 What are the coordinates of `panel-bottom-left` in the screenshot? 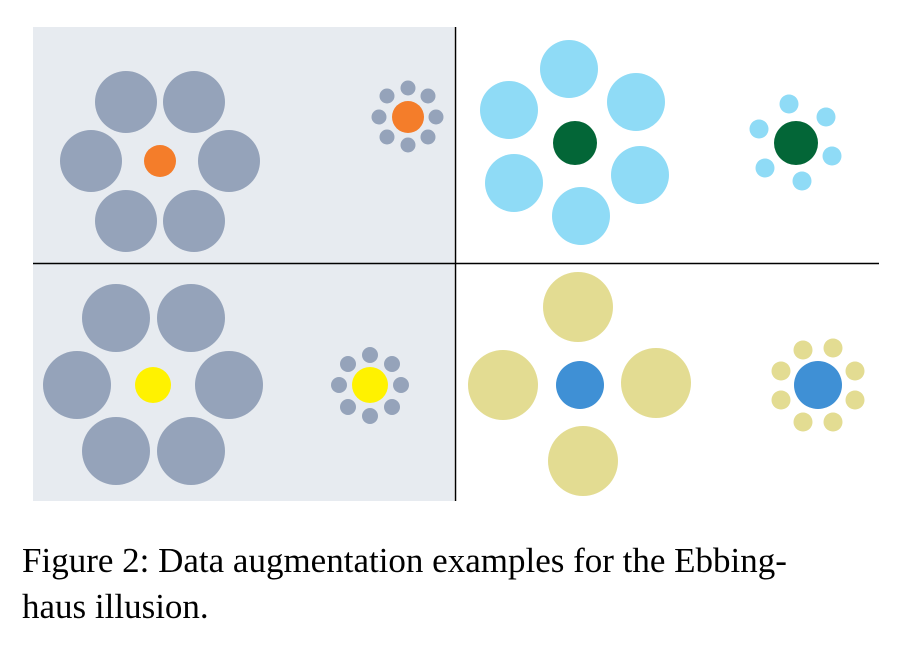 It's located at (226, 384).